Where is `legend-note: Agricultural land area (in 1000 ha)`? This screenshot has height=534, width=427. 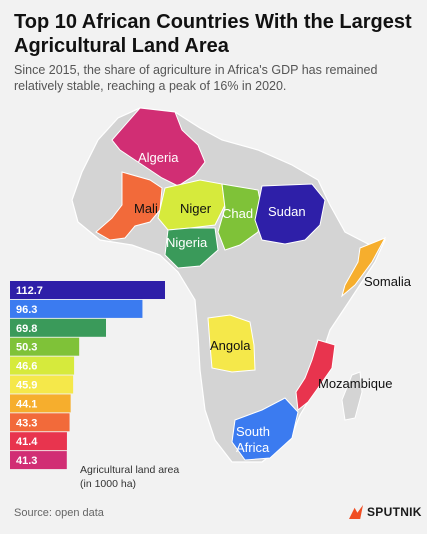
legend-note: Agricultural land area (in 1000 ha) is located at coordinates (129, 477).